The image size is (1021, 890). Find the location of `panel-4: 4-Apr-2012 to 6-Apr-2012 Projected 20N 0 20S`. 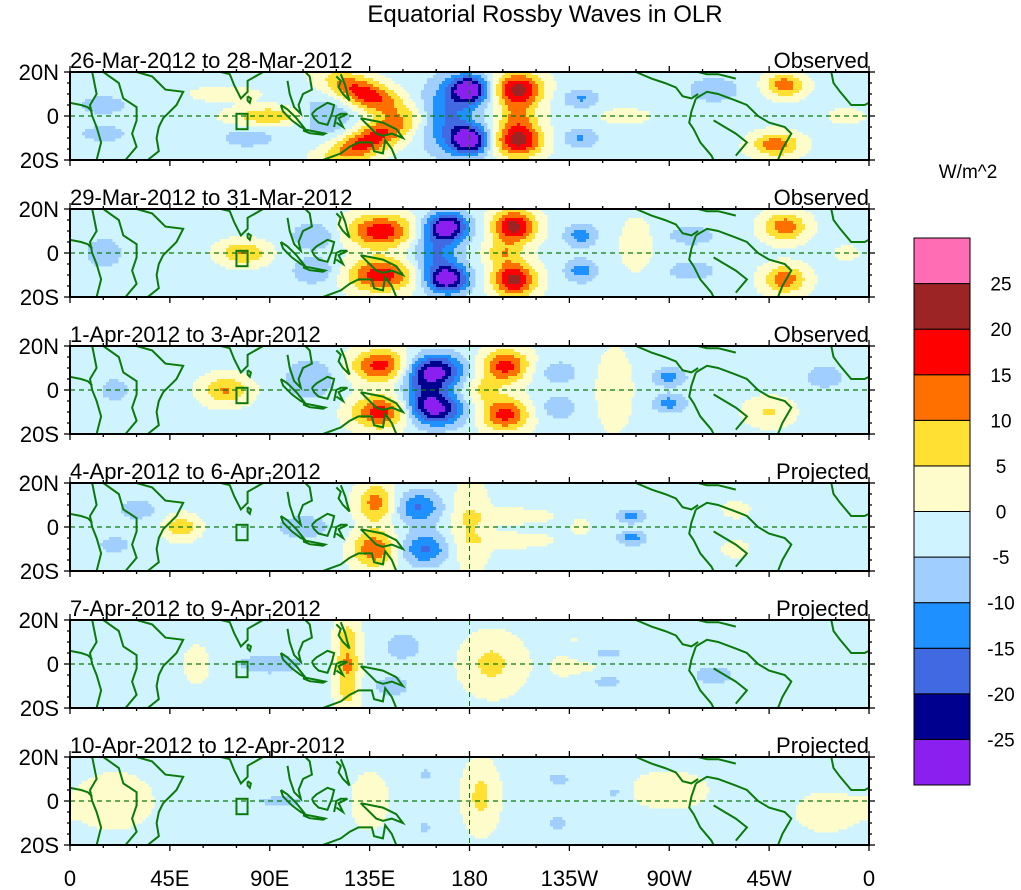

panel-4: 4-Apr-2012 to 6-Apr-2012 Projected 20N 0 20S is located at coordinates (447, 521).